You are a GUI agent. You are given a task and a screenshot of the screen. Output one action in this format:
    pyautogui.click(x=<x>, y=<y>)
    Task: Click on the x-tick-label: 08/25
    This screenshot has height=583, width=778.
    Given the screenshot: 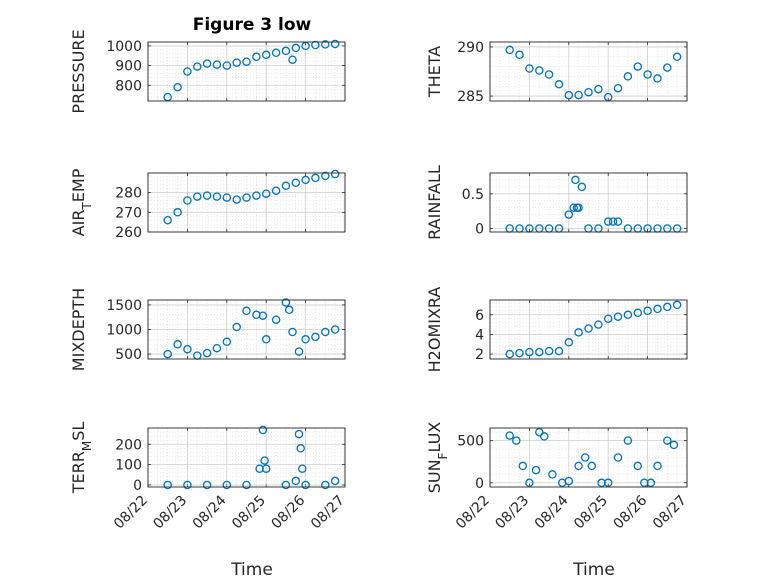 What is the action you would take?
    pyautogui.click(x=591, y=513)
    